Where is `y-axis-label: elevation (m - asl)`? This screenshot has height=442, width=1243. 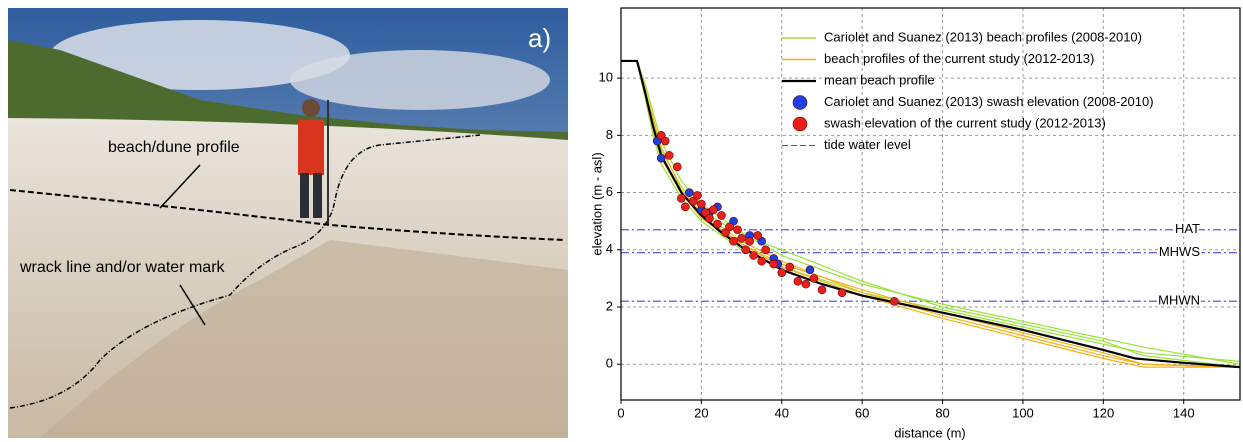
y-axis-label: elevation (m - asl) is located at coordinates (596, 203).